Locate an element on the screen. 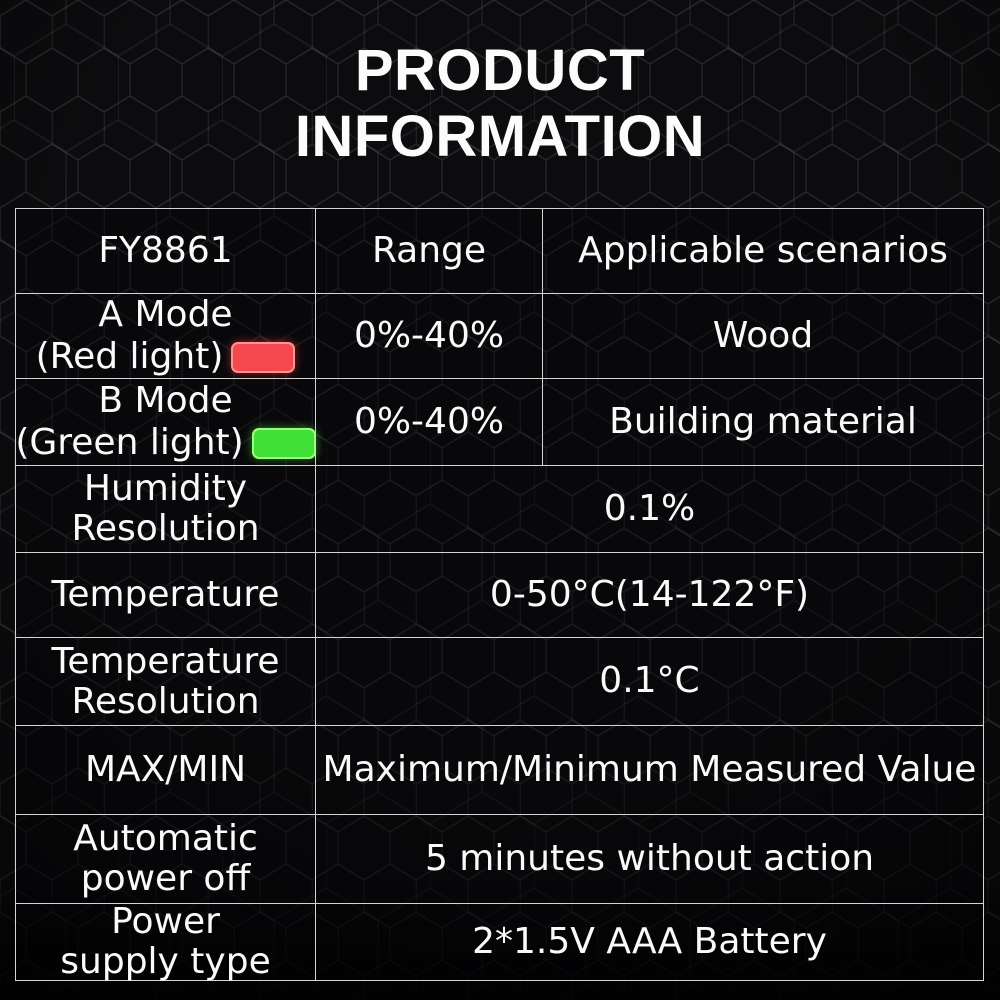 Image resolution: width=1000 pixels, height=1000 pixels. mode-a-light-line: (Red light) is located at coordinates (166, 357).